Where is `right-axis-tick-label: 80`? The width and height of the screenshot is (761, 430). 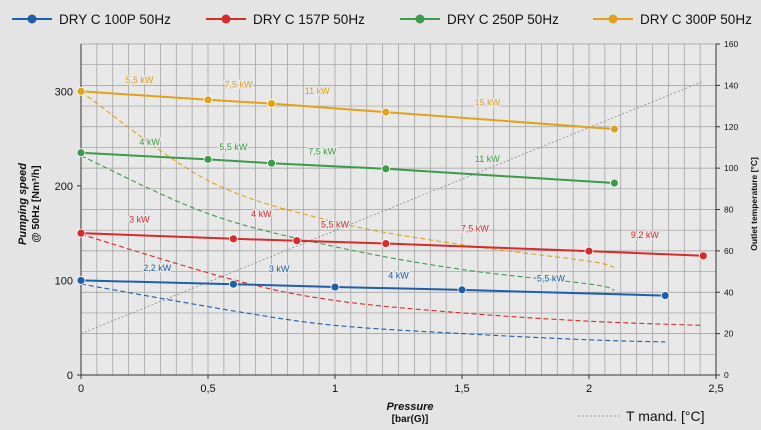
right-axis-tick-label: 80 is located at coordinates (729, 210).